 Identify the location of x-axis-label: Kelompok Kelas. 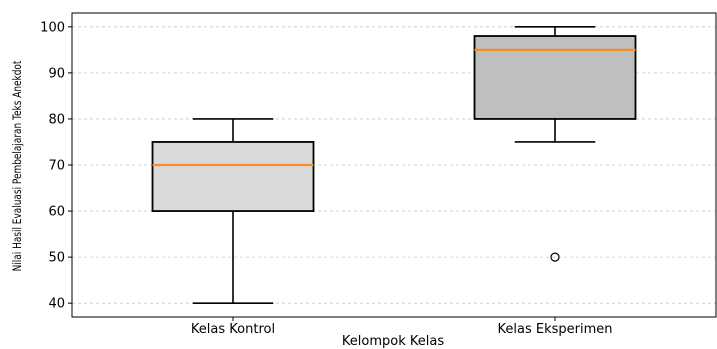
(393, 341).